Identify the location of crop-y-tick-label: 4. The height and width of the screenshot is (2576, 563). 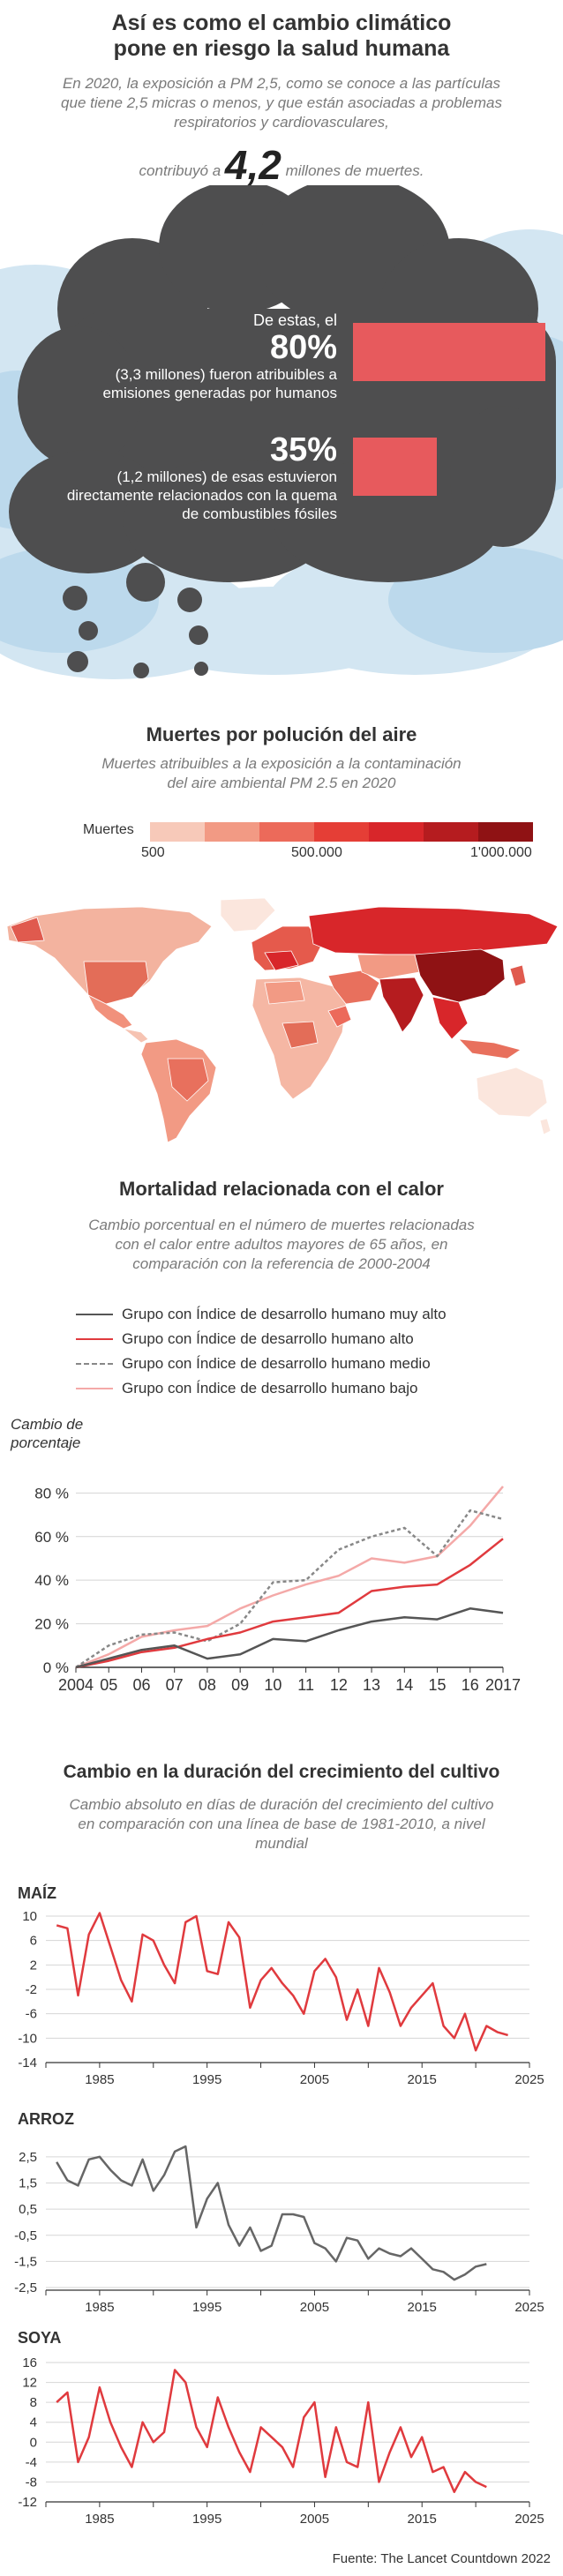
(33, 2423).